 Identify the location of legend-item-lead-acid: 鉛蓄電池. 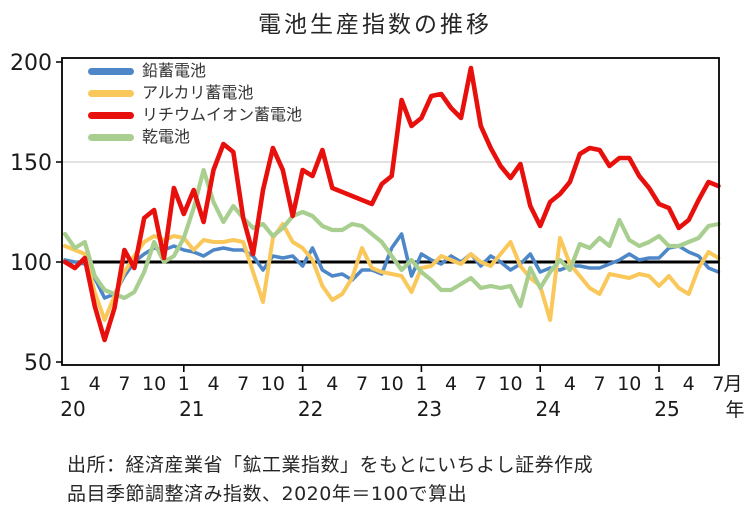
(195, 71).